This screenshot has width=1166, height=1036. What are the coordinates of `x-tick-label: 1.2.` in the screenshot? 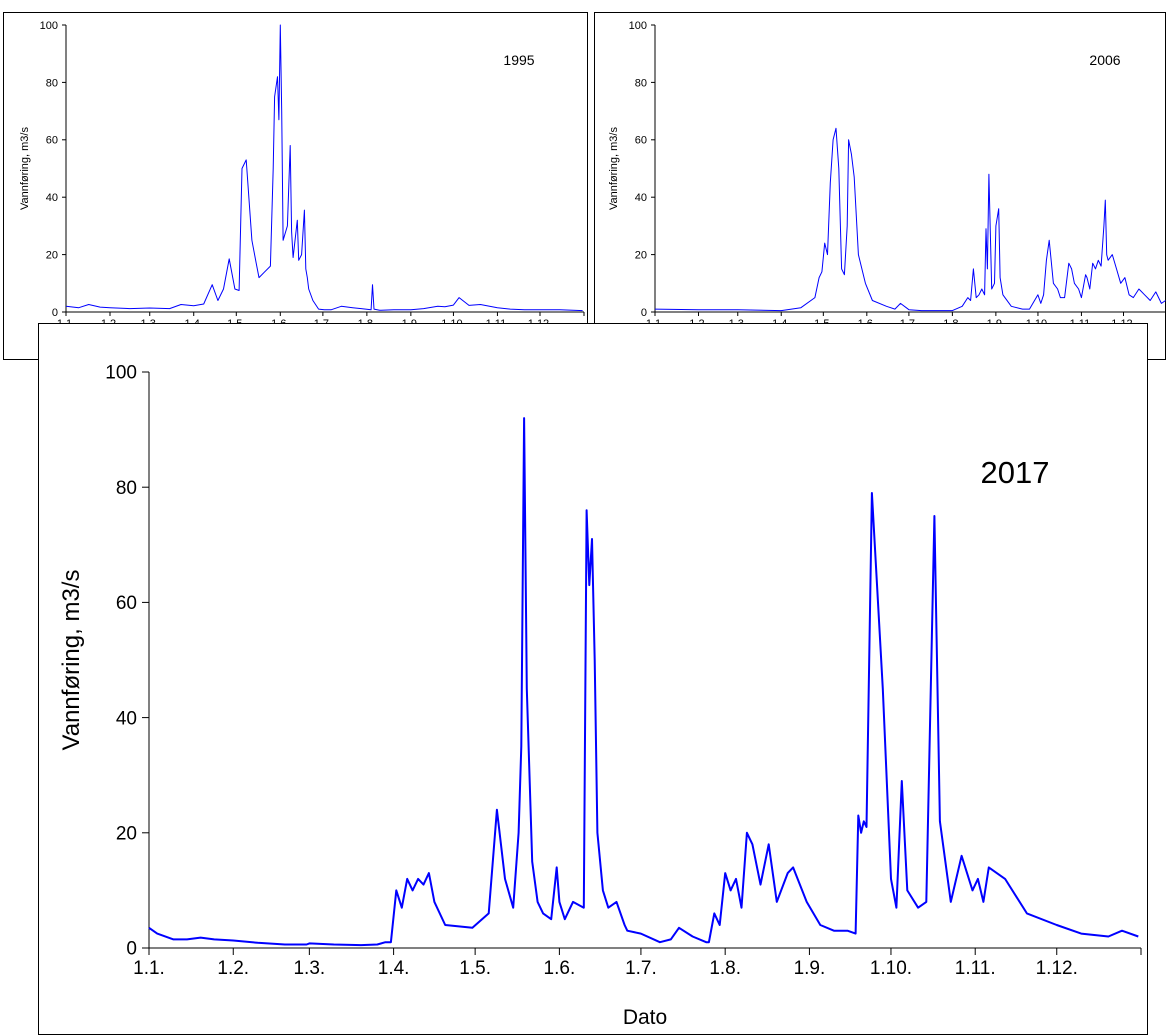 It's located at (233, 968).